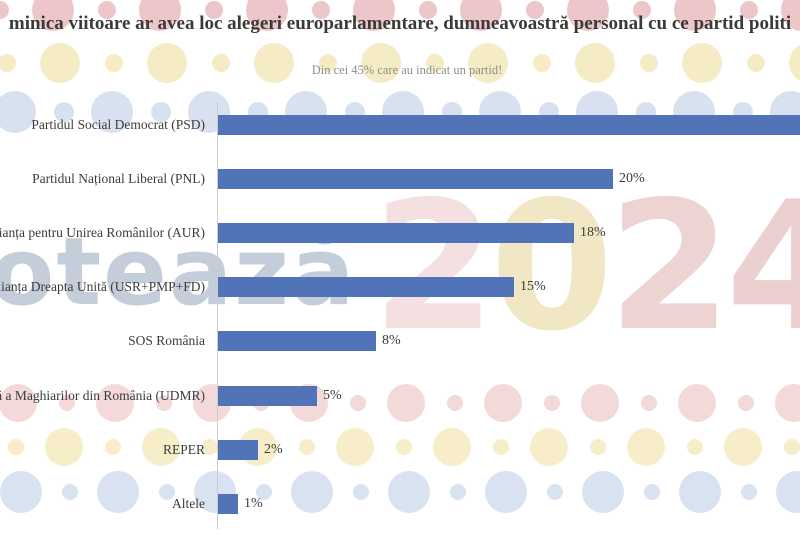 The height and width of the screenshot is (534, 800). Describe the element at coordinates (332, 395) in the screenshot. I see `value-label: 5%` at that location.